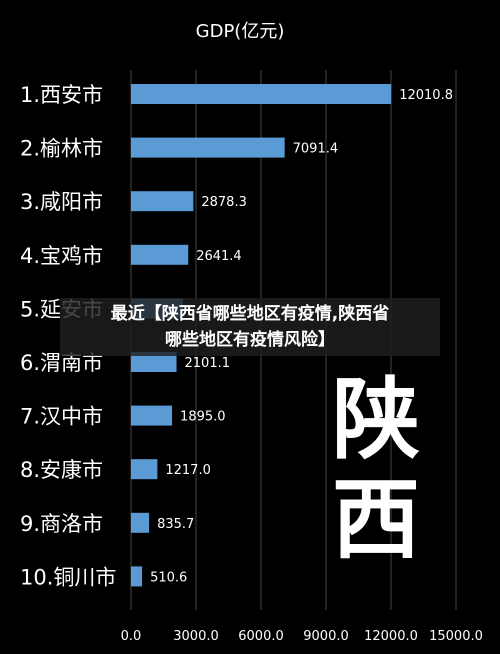  Describe the element at coordinates (426, 95) in the screenshot. I see `value-label: 12010.8` at that location.